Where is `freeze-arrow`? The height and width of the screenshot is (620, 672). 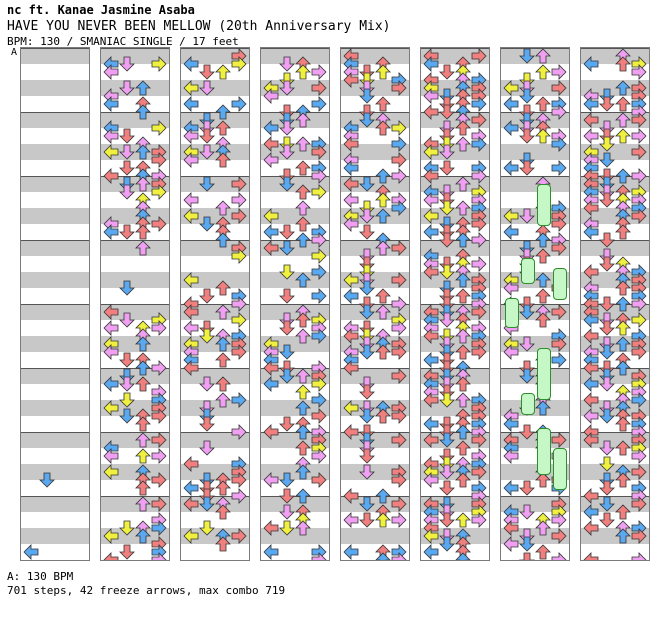
freeze-arrow is located at coordinates (544, 374).